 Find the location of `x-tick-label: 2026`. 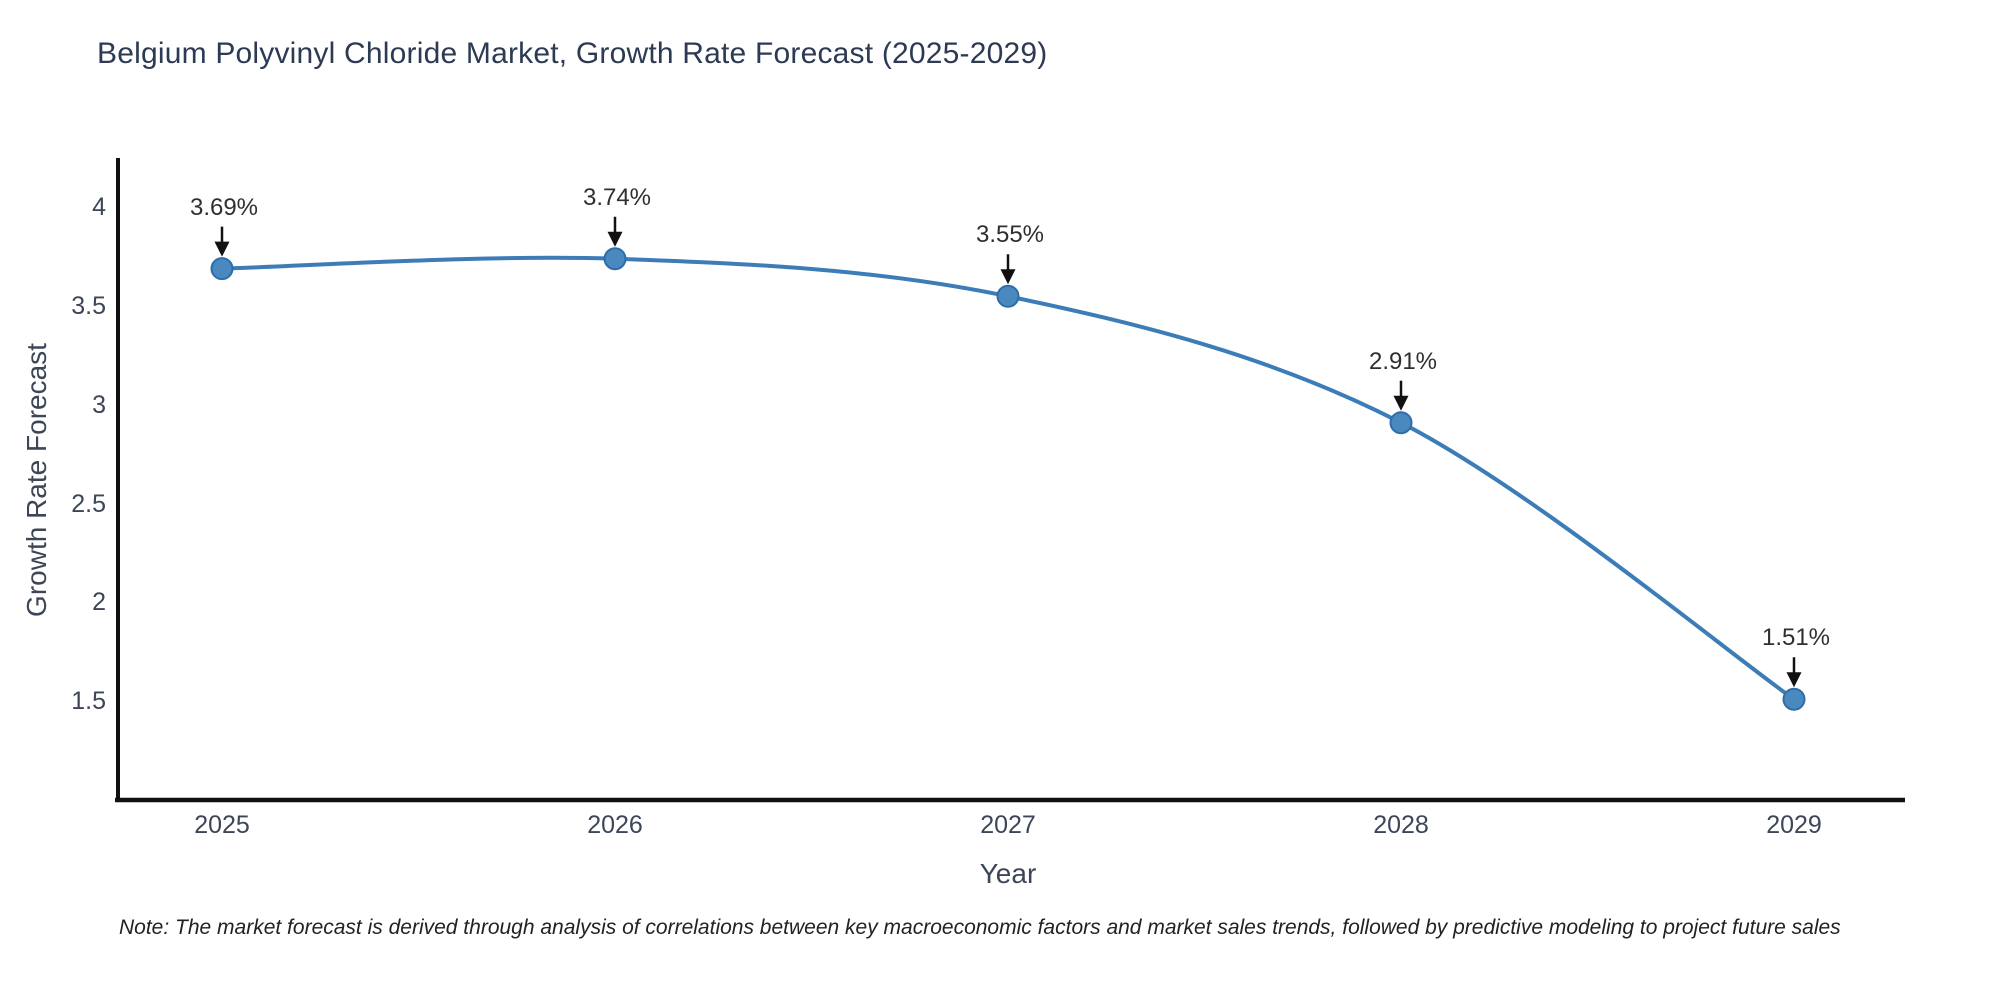

x-tick-label: 2026 is located at coordinates (615, 825).